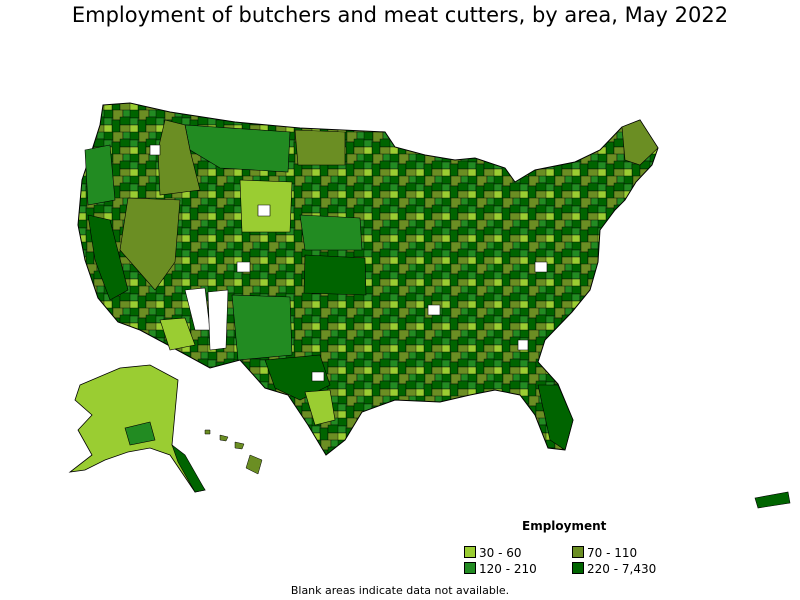 Image resolution: width=800 pixels, height=600 pixels. Describe the element at coordinates (612, 553) in the screenshot. I see `legend-label: 70 - 110` at that location.